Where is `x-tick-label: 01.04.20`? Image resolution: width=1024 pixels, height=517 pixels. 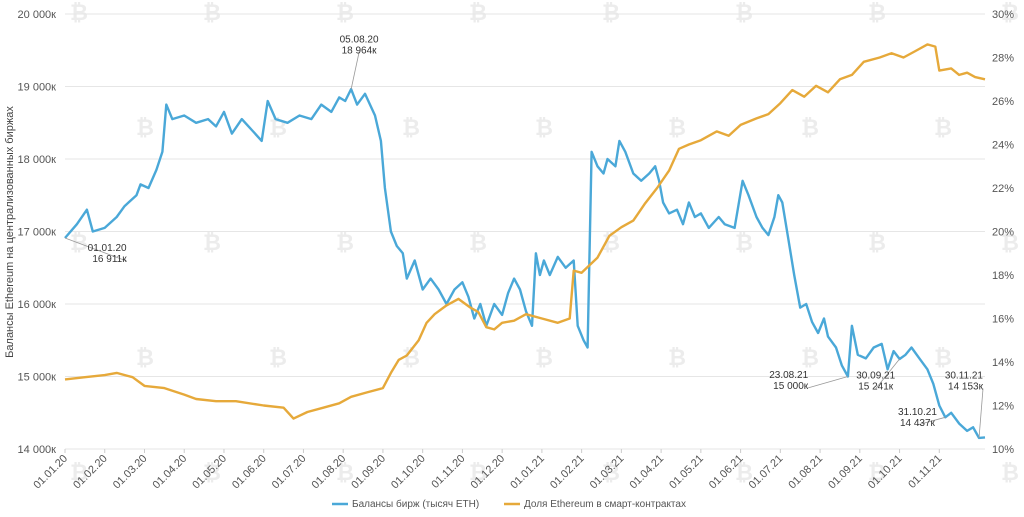 x-tick-label: 01.04.20 is located at coordinates (170, 472).